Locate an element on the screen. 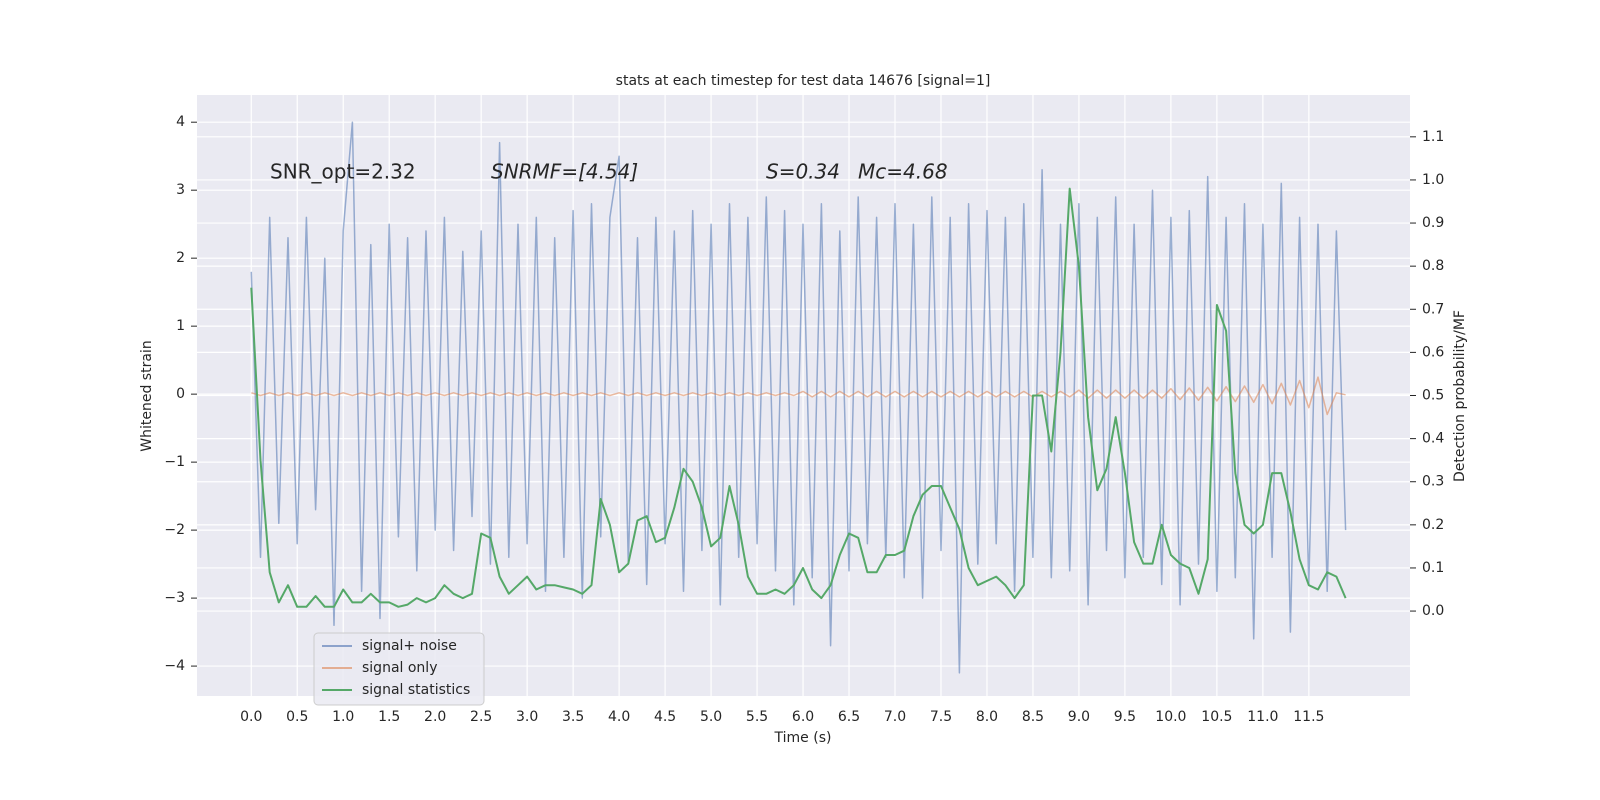 Image resolution: width=1600 pixels, height=800 pixels. x-tick-label: 10.5 is located at coordinates (1216, 717).